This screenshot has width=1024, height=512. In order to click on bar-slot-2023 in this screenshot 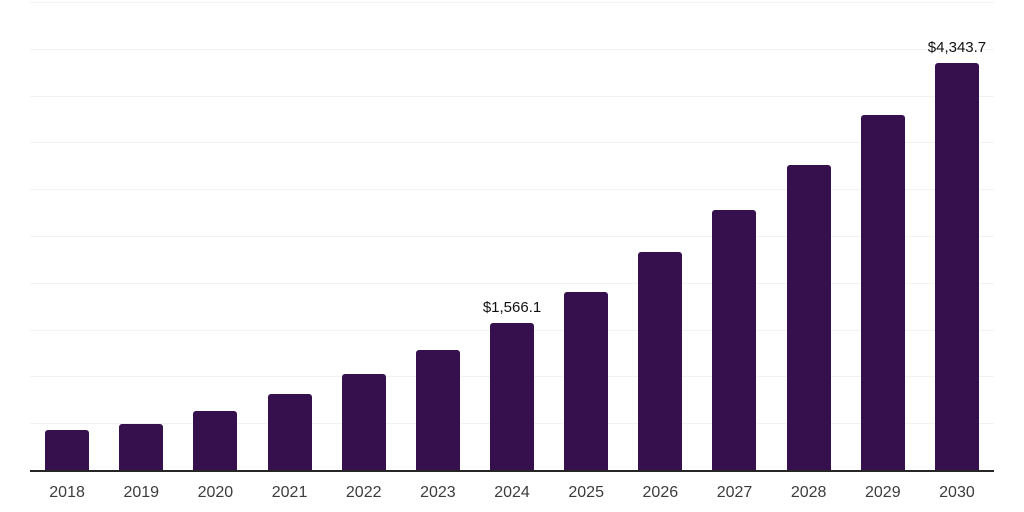, I will do `click(438, 236)`.